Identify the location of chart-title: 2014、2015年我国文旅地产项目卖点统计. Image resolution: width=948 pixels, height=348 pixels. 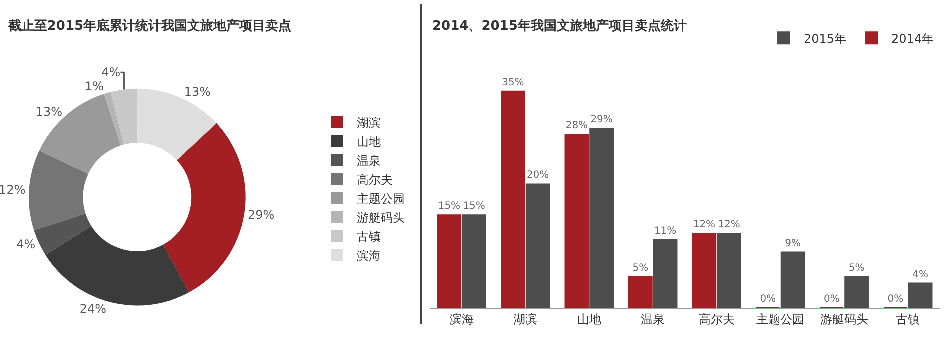
(559, 26).